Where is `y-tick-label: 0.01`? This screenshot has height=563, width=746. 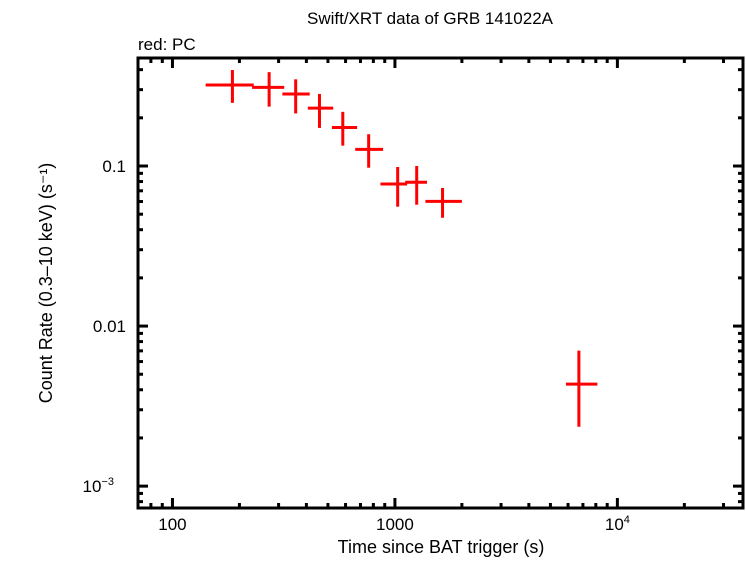
y-tick-label: 0.01 is located at coordinates (109, 326).